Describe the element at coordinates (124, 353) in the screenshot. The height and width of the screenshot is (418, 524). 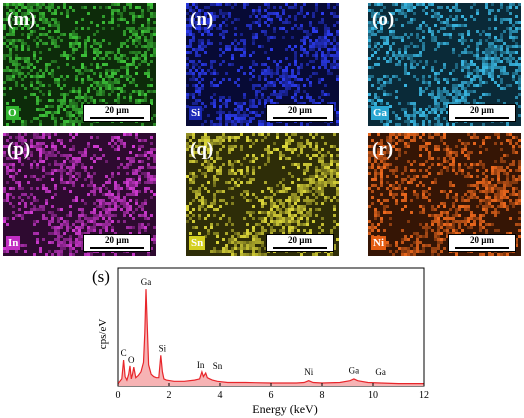
I see `peak-label: C` at that location.